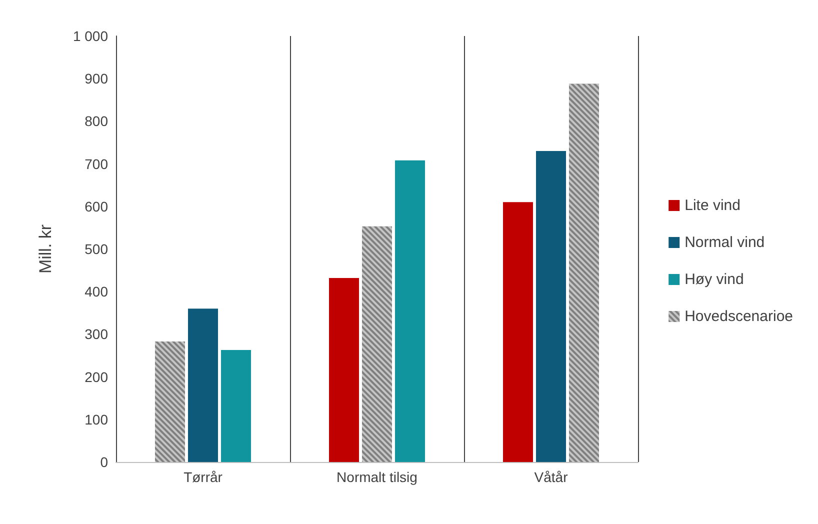 Image resolution: width=818 pixels, height=524 pixels. I want to click on legend-label: Høy vind, so click(714, 279).